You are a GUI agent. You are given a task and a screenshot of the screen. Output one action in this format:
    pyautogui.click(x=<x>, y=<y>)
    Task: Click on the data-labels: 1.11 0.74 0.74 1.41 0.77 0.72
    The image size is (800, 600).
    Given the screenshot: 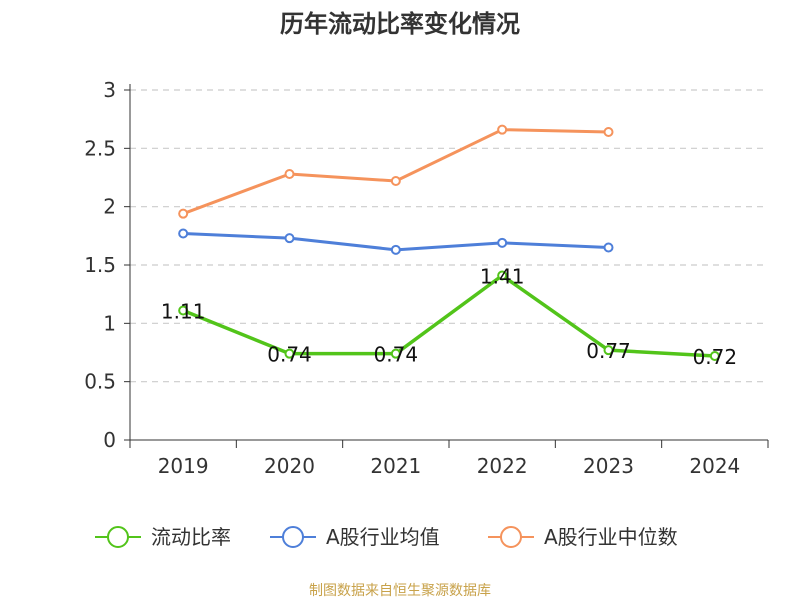 What is the action you would take?
    pyautogui.click(x=449, y=317)
    